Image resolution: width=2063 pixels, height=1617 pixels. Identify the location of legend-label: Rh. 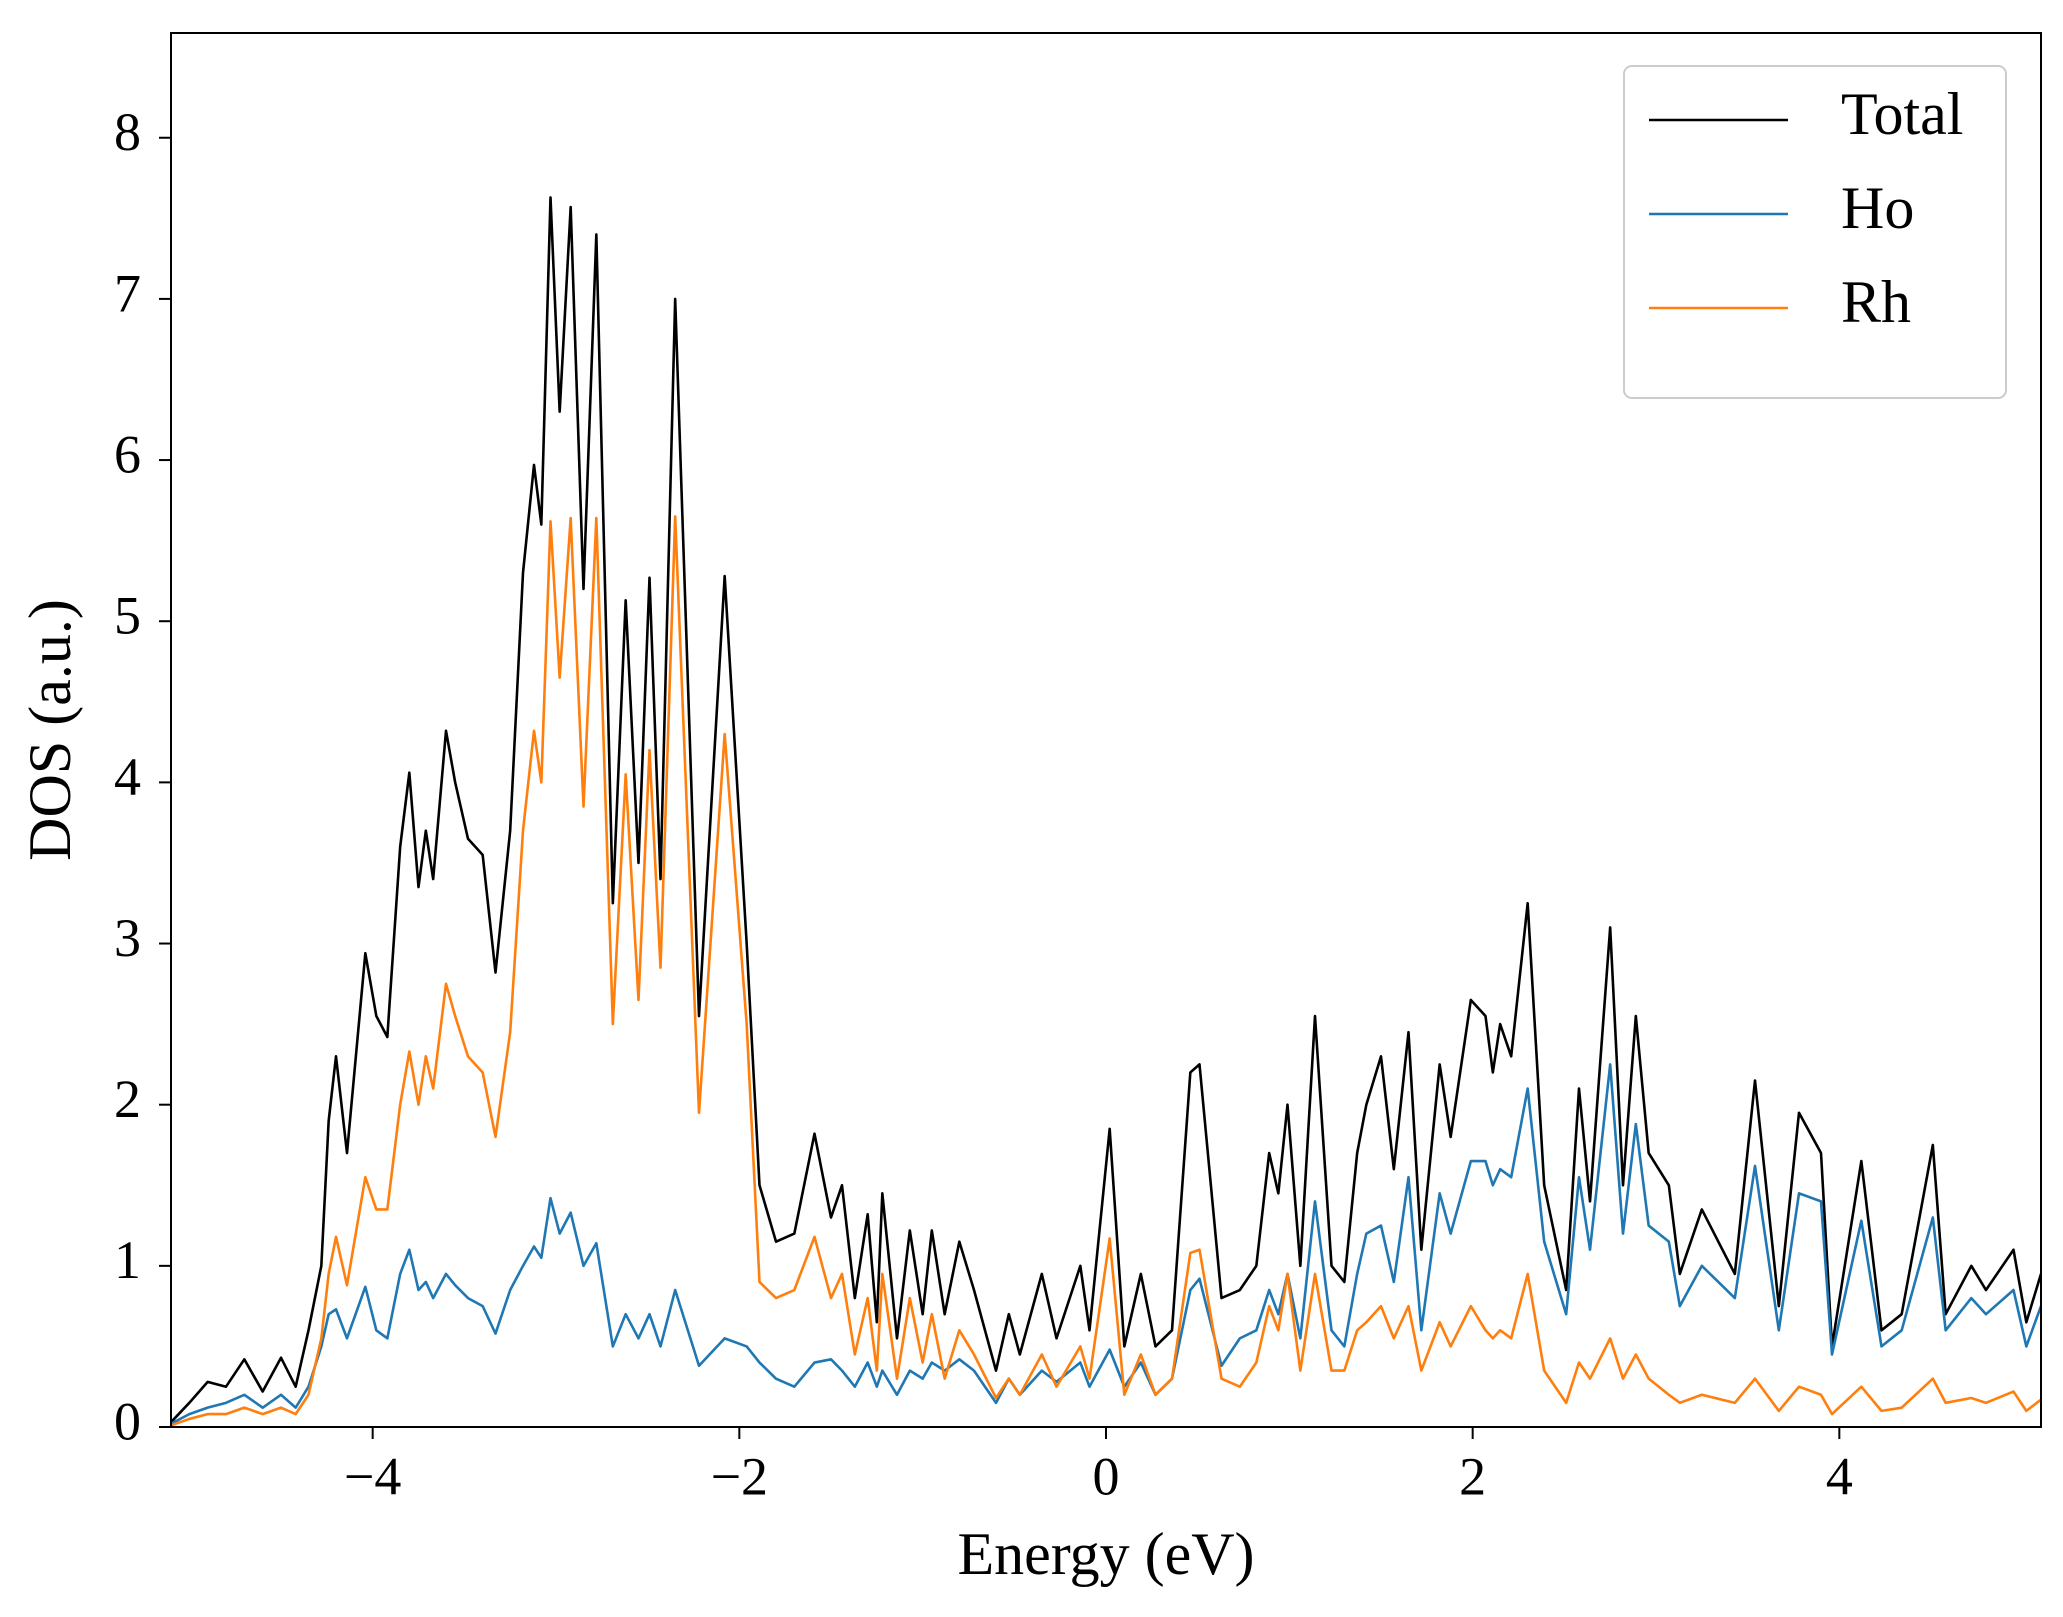
(1876, 302).